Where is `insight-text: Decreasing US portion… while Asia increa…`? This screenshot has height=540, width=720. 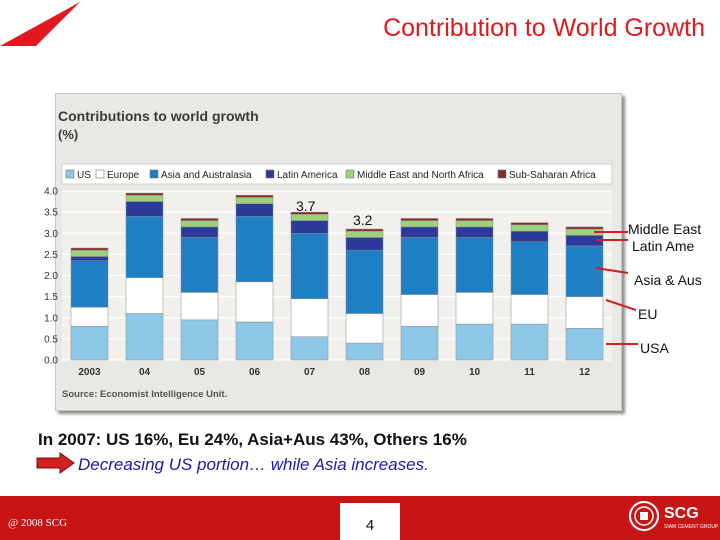 insight-text: Decreasing US portion… while Asia increa… is located at coordinates (253, 464).